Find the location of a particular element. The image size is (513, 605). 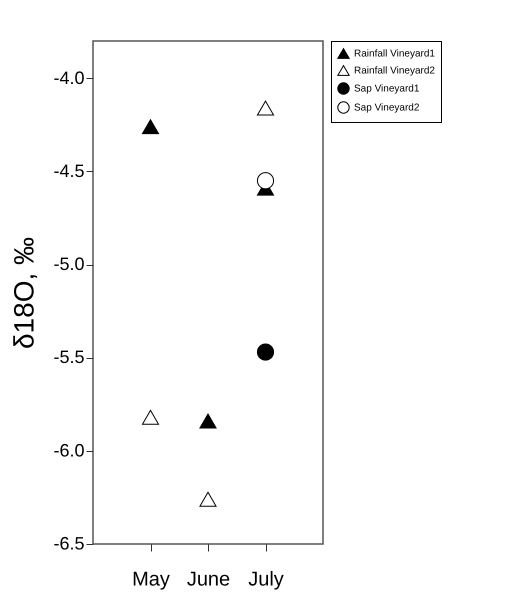

y-tick-label: -6.0 is located at coordinates (68, 450).